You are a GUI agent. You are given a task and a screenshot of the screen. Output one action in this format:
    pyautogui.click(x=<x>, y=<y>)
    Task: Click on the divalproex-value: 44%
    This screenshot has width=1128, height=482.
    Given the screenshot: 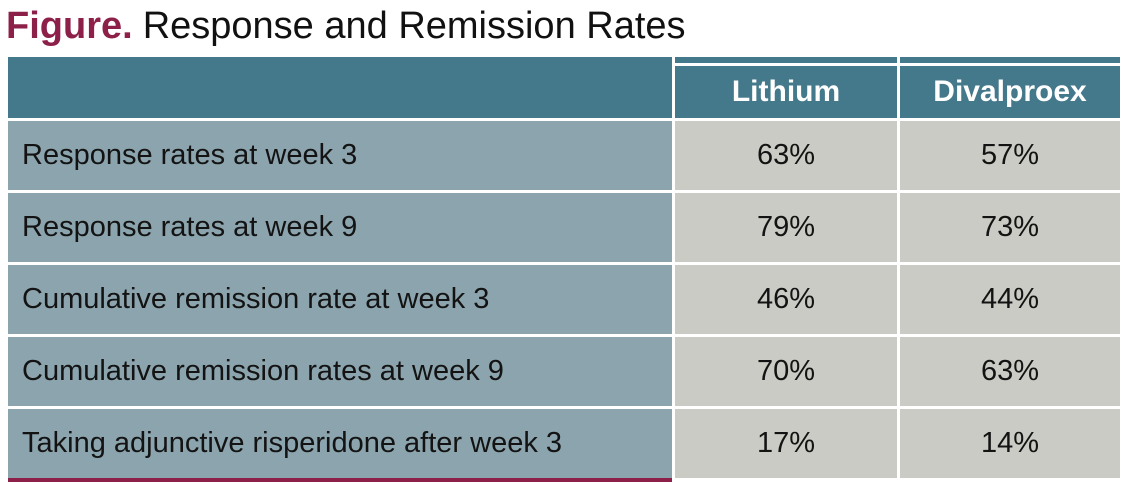 What is the action you would take?
    pyautogui.click(x=1010, y=299)
    